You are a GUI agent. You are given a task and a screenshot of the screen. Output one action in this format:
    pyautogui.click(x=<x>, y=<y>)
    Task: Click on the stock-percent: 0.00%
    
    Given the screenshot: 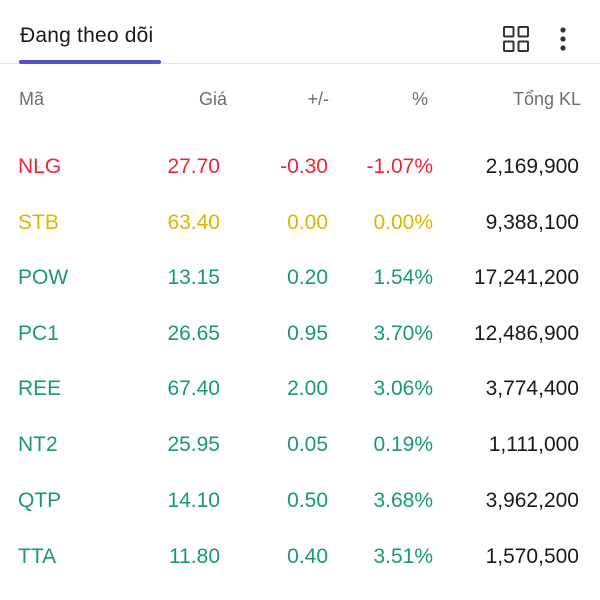 What is the action you would take?
    pyautogui.click(x=403, y=222)
    